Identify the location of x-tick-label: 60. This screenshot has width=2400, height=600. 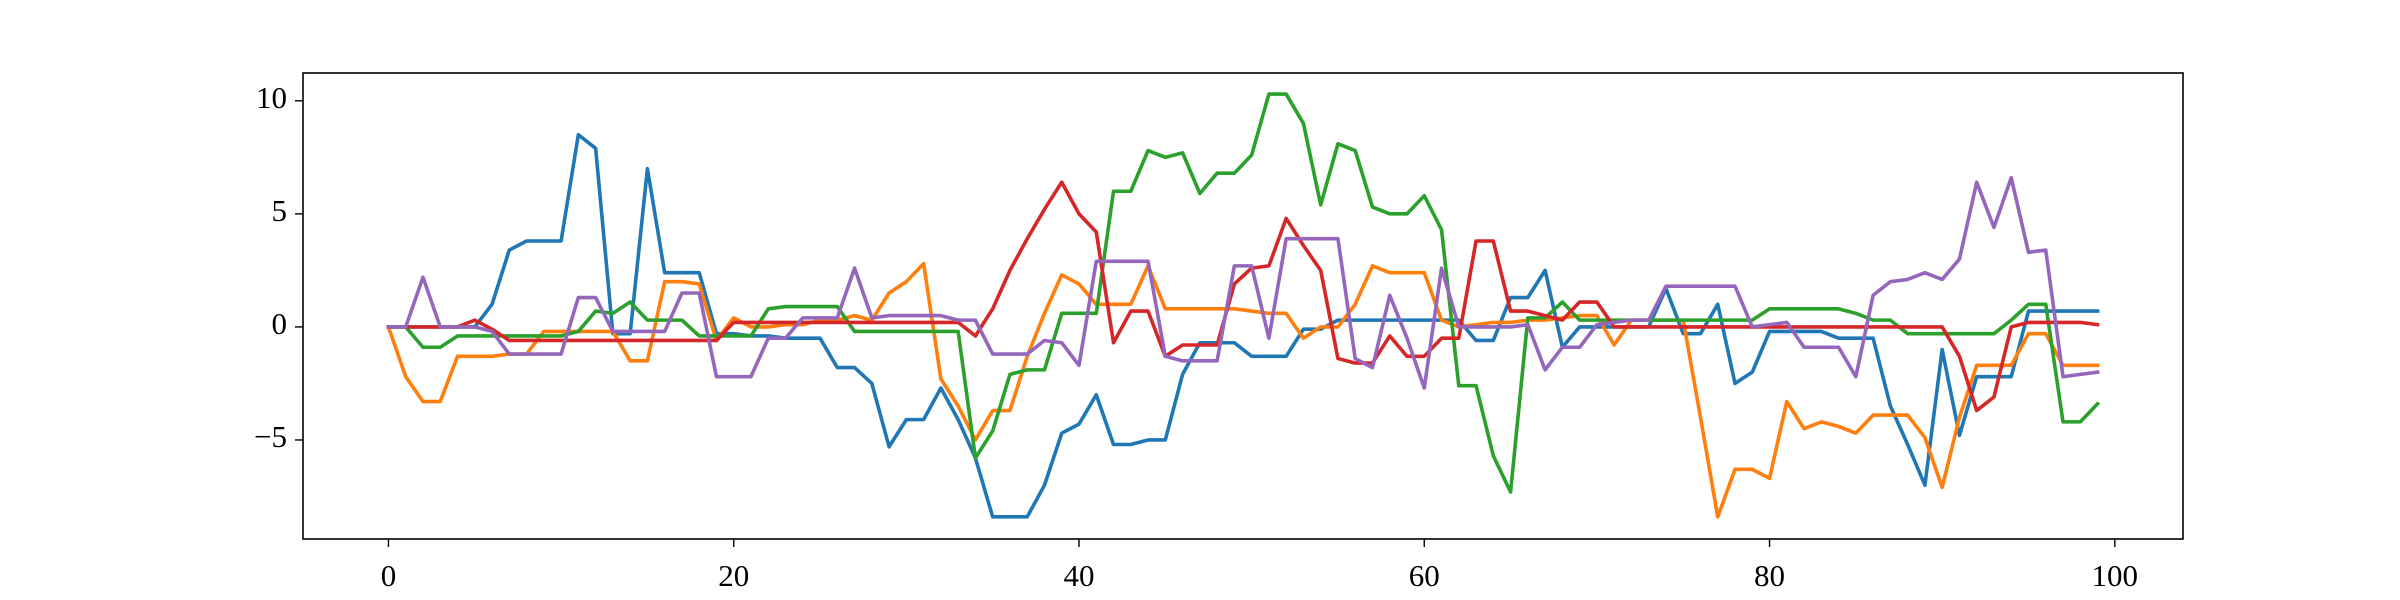
(1424, 575).